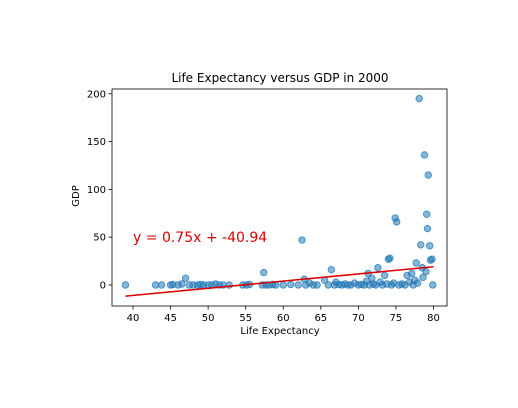 This screenshot has width=518, height=408. Describe the element at coordinates (200, 238) in the screenshot. I see `regression-equation: y = 0.75x + -40.94` at that location.